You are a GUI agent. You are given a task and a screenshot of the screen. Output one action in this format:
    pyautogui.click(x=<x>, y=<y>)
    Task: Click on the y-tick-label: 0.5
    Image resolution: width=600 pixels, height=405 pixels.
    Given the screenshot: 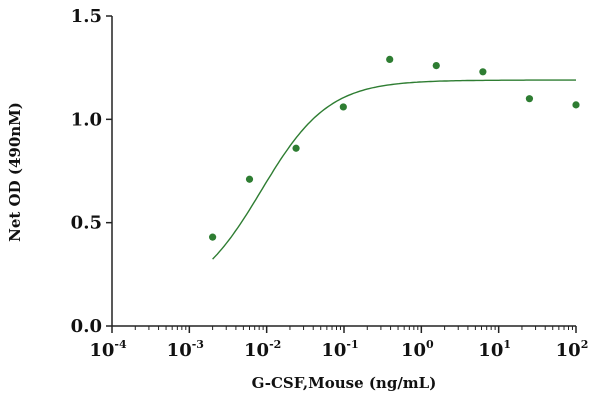 What is the action you would take?
    pyautogui.click(x=86, y=223)
    